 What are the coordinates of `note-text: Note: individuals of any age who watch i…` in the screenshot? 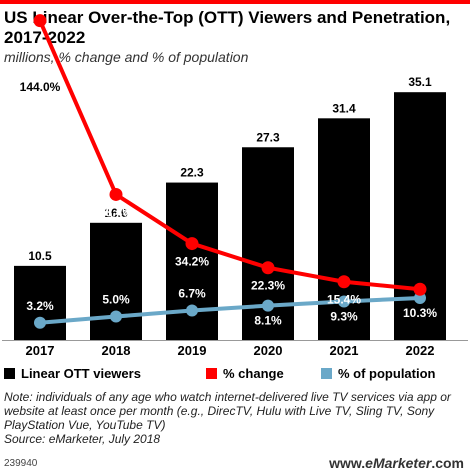 It's located at (227, 411).